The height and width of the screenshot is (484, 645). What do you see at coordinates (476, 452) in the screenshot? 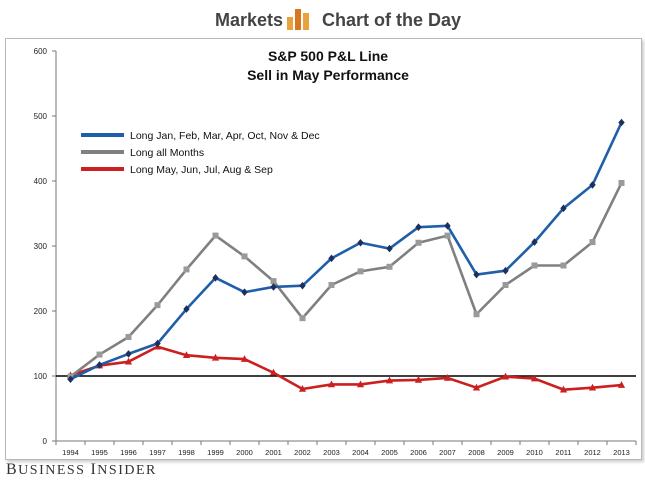
I see `x-tick-label: 2008` at bounding box center [476, 452].